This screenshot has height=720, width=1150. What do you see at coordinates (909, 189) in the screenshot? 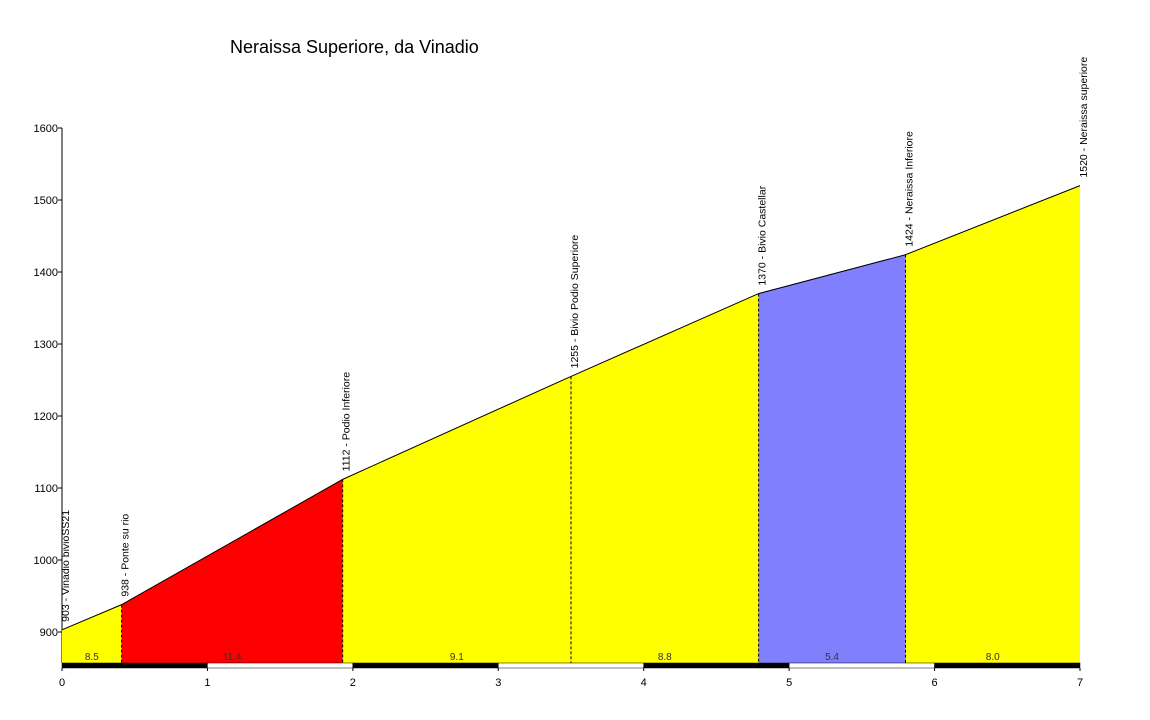
I see `point-label: 1424 - Neraissa Inferiore` at bounding box center [909, 189].